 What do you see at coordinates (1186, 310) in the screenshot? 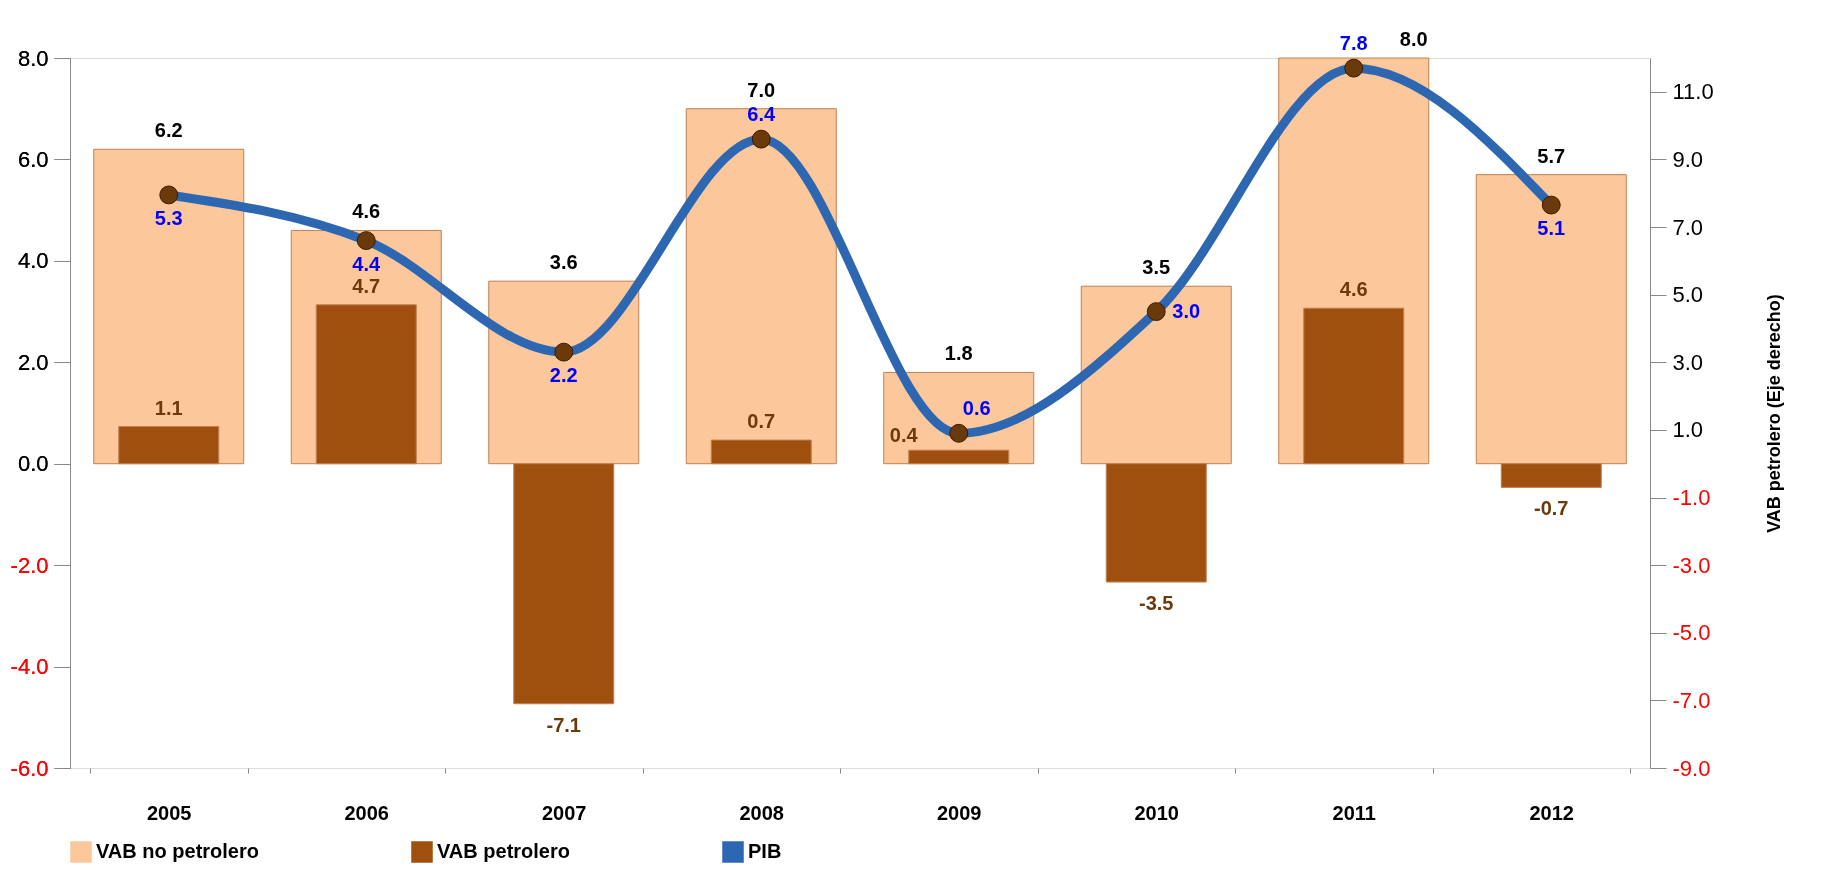
I see `data-label: 3.0` at bounding box center [1186, 310].